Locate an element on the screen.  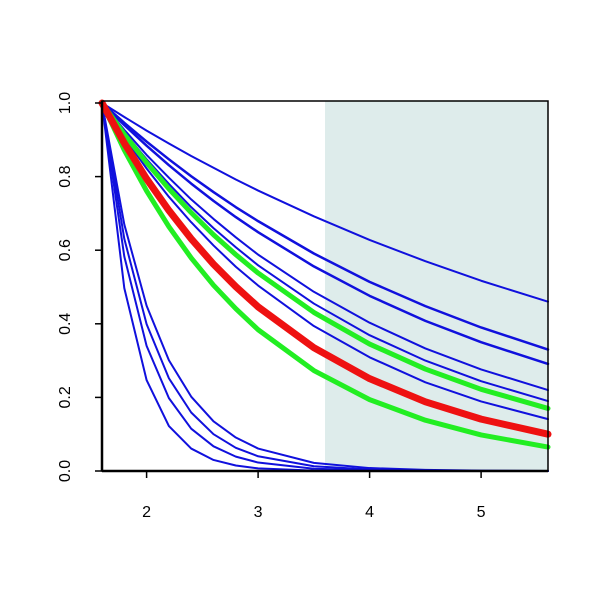
y-tick-label: 0.6 is located at coordinates (65, 250).